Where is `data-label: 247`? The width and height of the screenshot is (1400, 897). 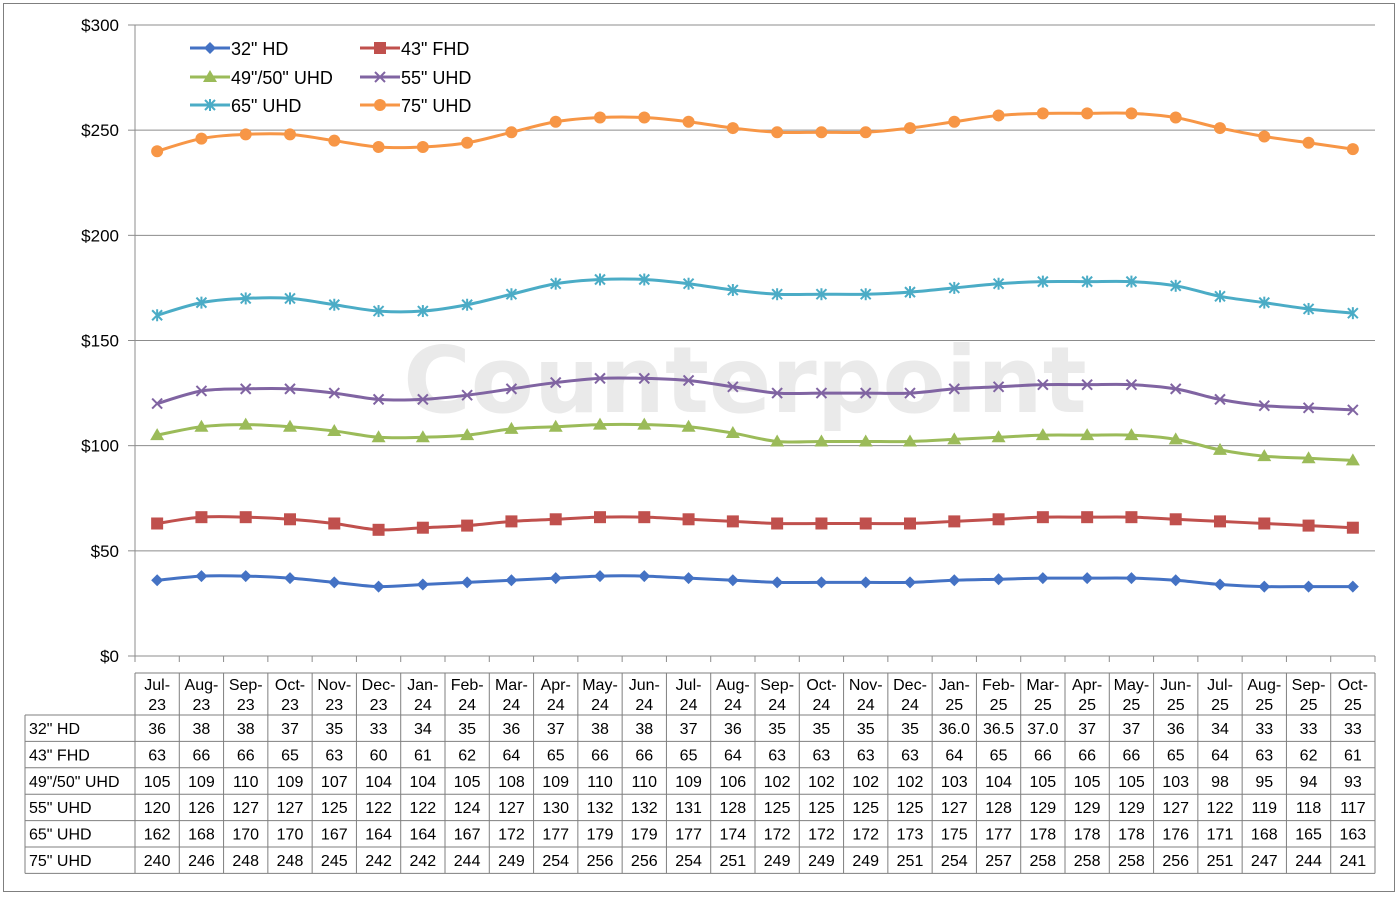
data-label: 247 is located at coordinates (1264, 861).